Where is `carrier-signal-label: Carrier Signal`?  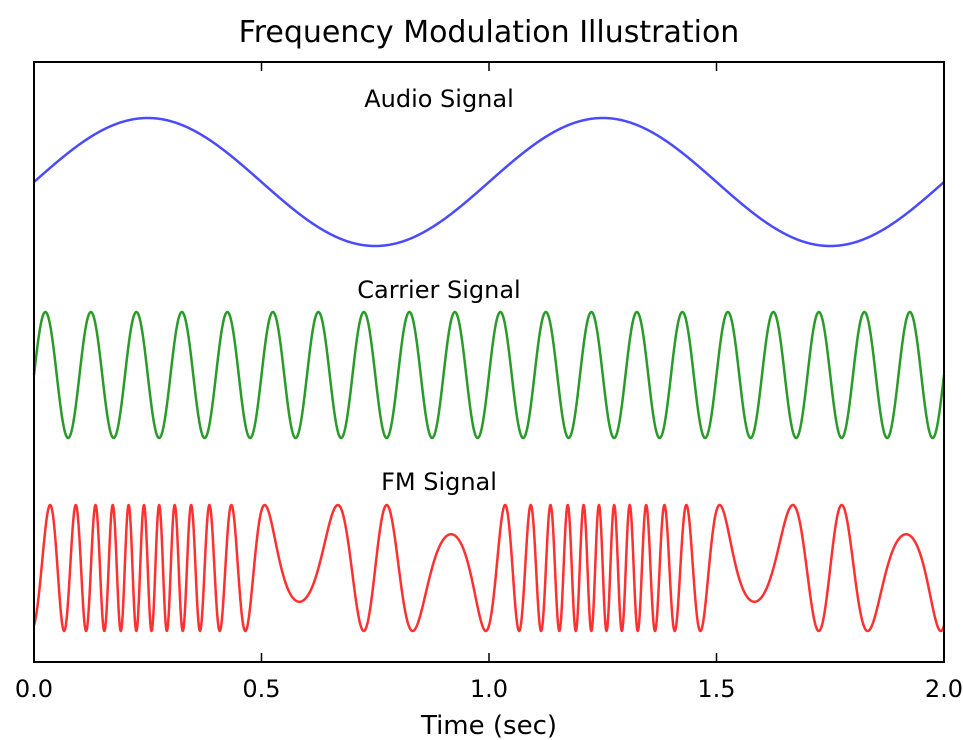 carrier-signal-label: Carrier Signal is located at coordinates (438, 290).